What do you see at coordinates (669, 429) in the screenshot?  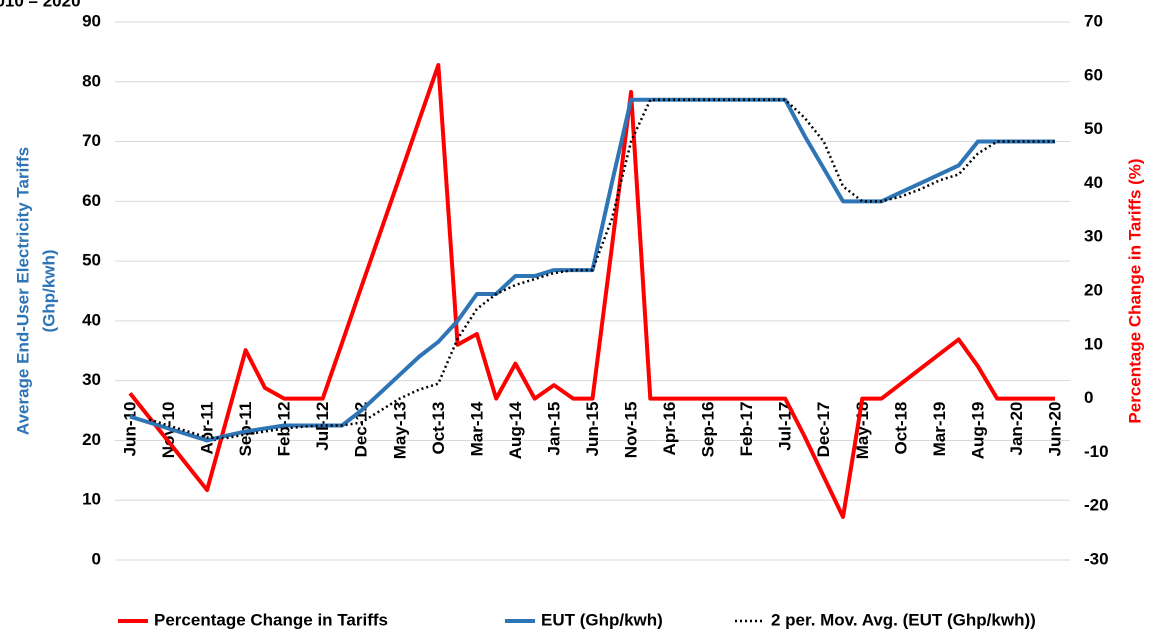 I see `x-tick-label: Apr-16` at bounding box center [669, 429].